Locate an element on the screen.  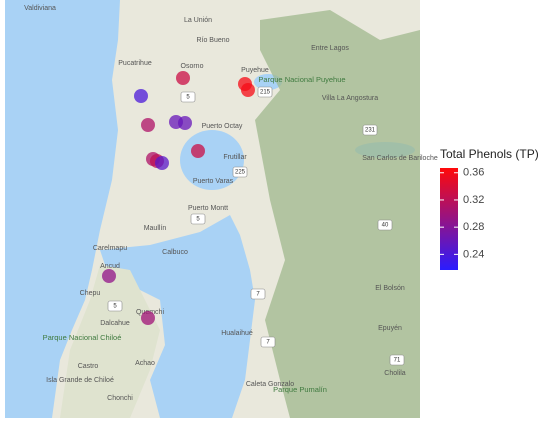
place-label: Maullín is located at coordinates (155, 228).